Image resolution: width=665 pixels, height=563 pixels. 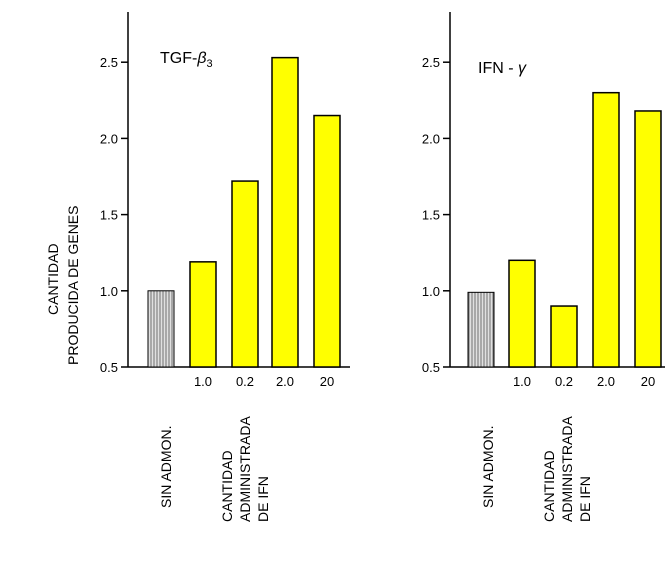 I want to click on chart-title: TGF-β3, so click(x=186, y=60).